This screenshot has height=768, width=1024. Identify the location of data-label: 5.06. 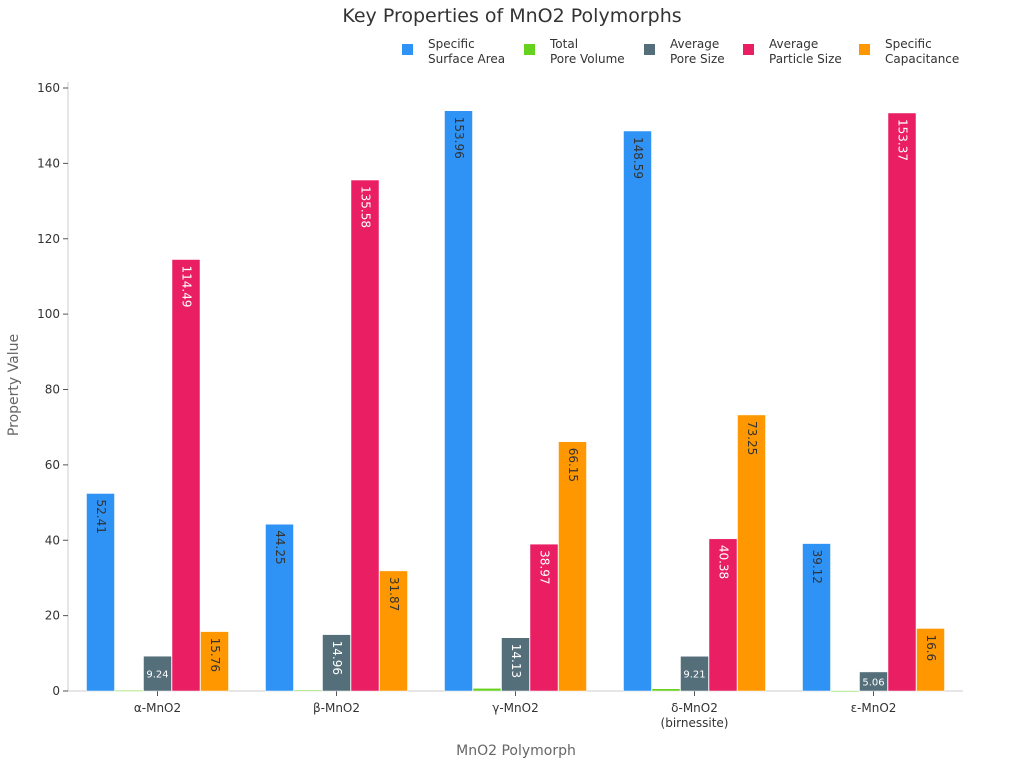
(873, 682).